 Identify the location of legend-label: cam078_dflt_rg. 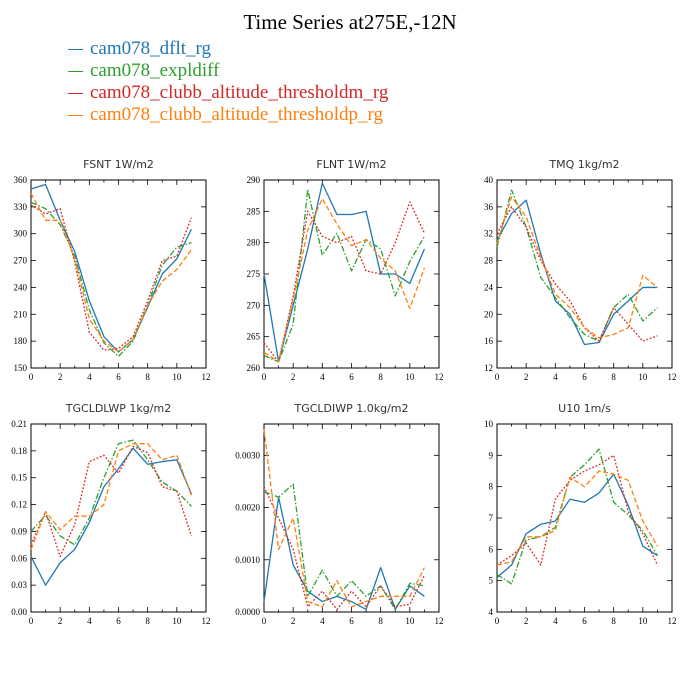
(151, 48).